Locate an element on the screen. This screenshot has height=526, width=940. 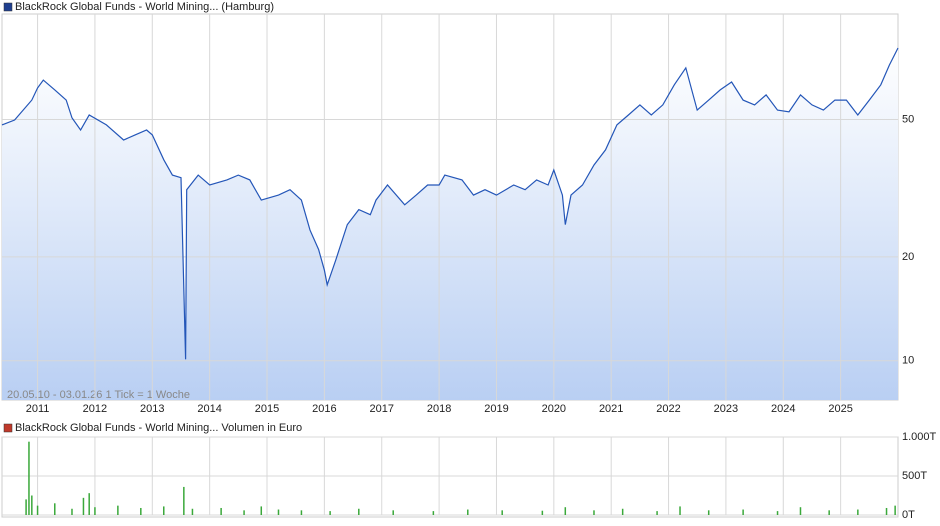
x-tick-label: 2013 is located at coordinates (152, 409).